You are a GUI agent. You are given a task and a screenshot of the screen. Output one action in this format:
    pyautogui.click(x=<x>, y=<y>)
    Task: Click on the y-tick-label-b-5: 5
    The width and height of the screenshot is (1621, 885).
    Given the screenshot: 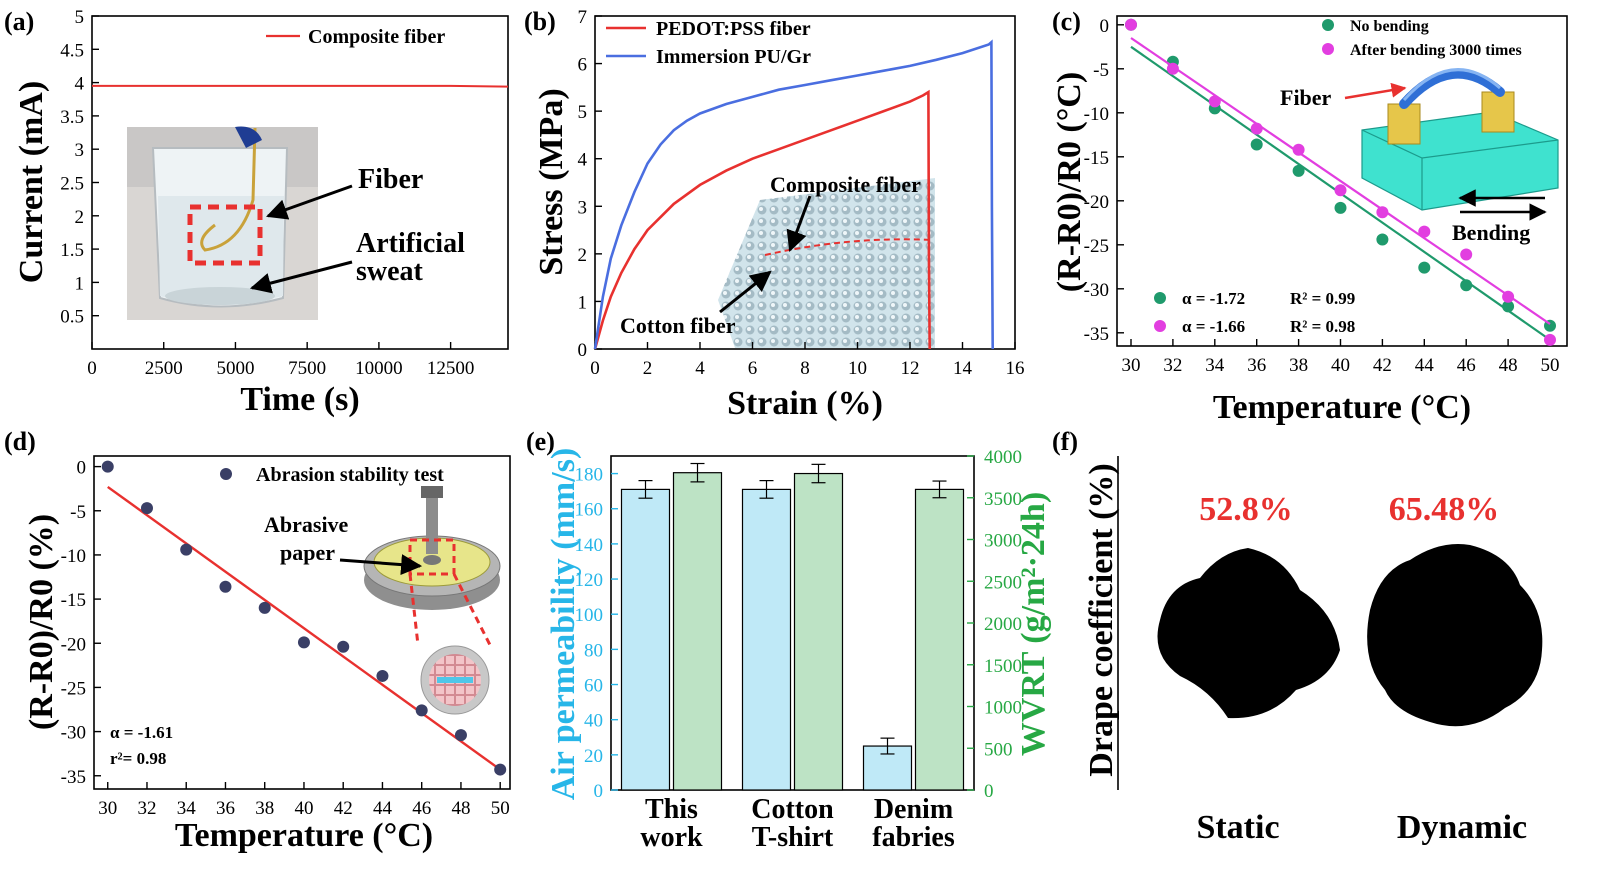 What is the action you would take?
    pyautogui.click(x=583, y=112)
    